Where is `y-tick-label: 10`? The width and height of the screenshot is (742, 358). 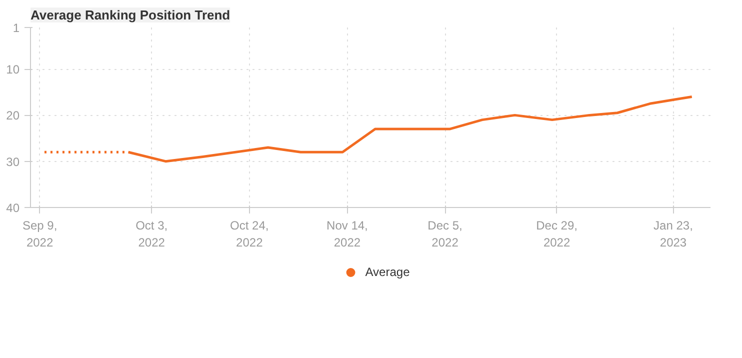 y-tick-label: 10 is located at coordinates (13, 69).